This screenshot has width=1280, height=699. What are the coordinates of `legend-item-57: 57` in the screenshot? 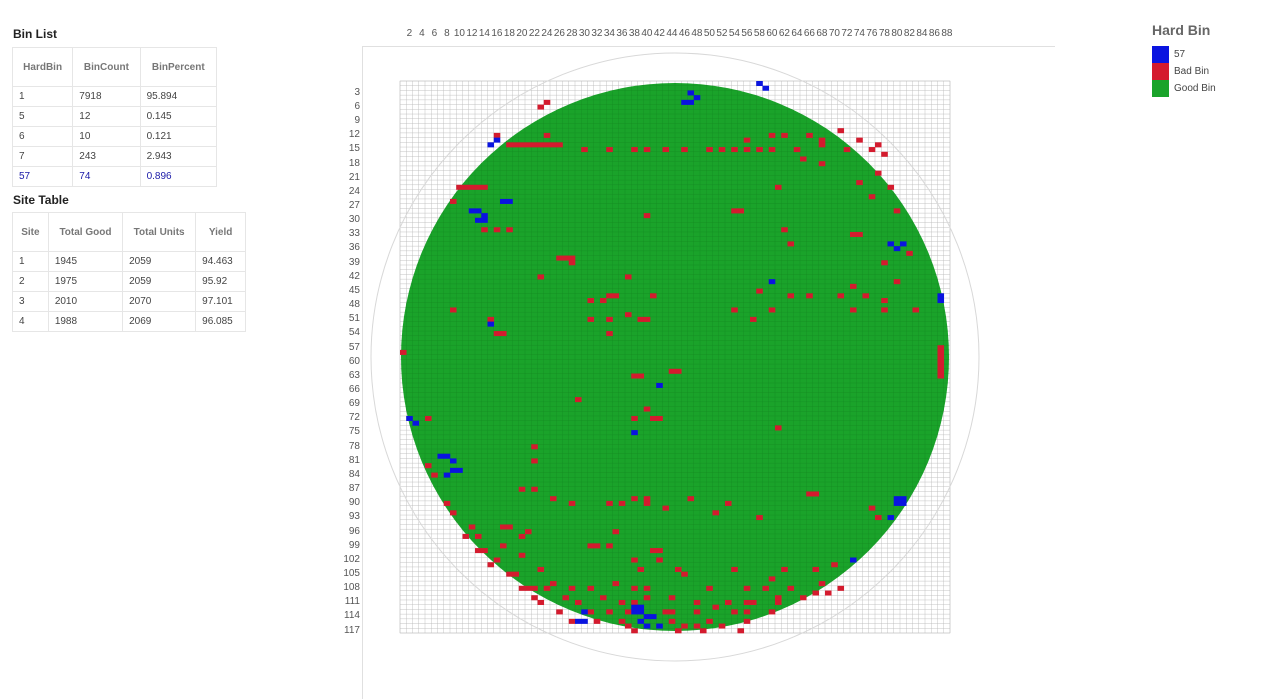 It's located at (1184, 54).